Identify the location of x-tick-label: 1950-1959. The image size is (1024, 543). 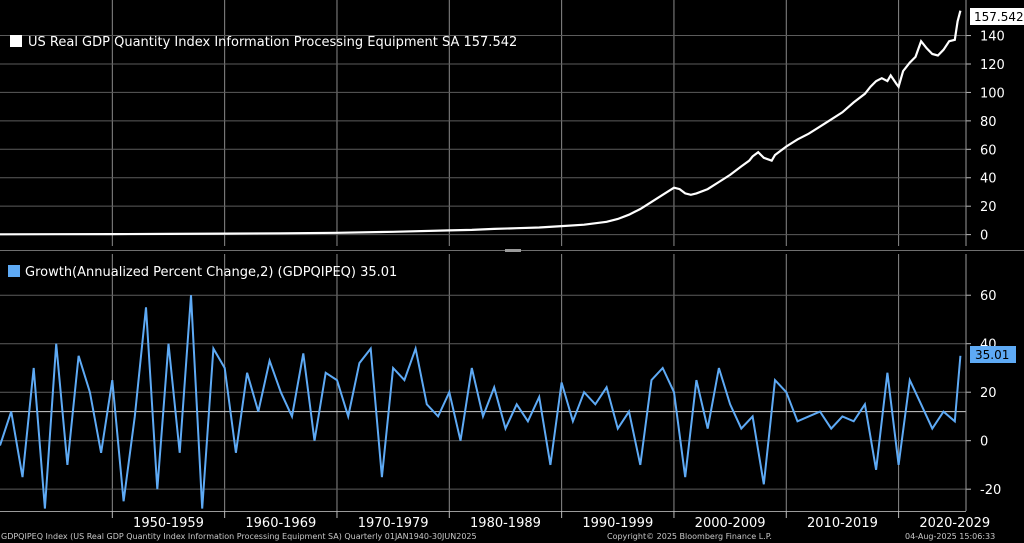
(168, 523).